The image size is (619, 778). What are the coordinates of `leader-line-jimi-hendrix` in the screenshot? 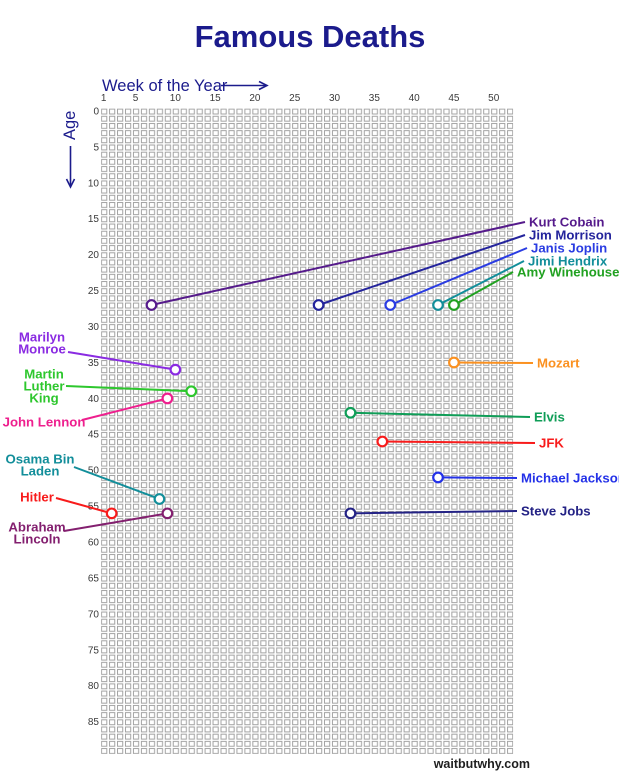 It's located at (481, 283).